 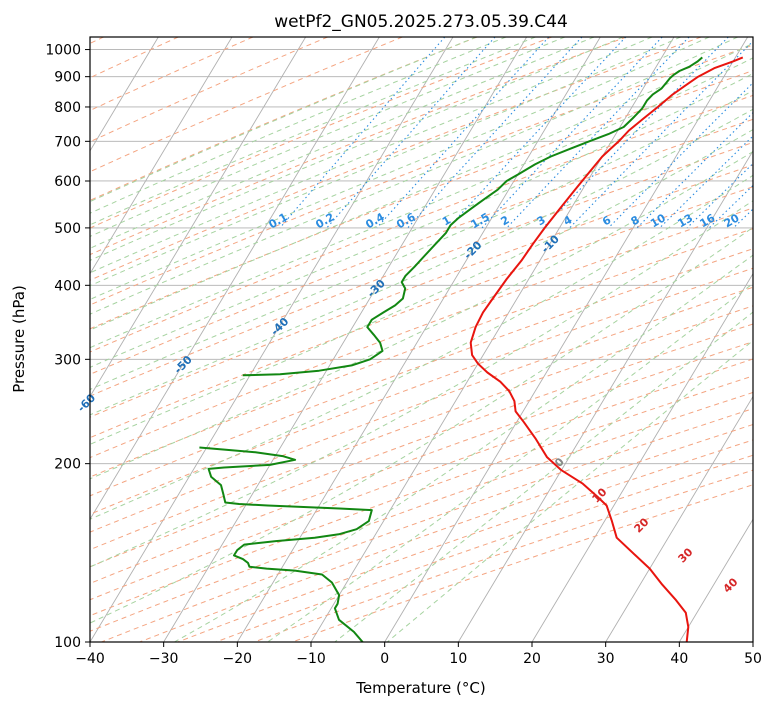 I want to click on y-tick-label: 100, so click(x=67, y=643).